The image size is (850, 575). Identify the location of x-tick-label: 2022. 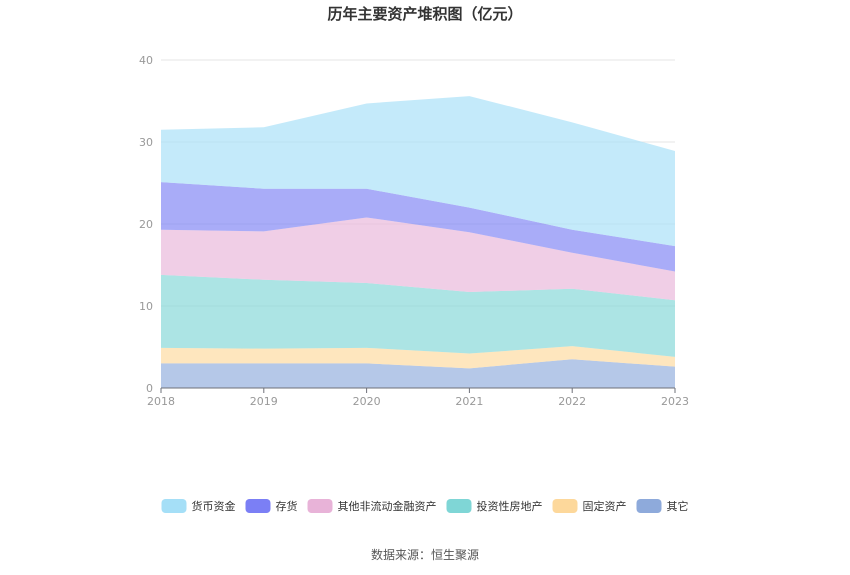
(572, 401).